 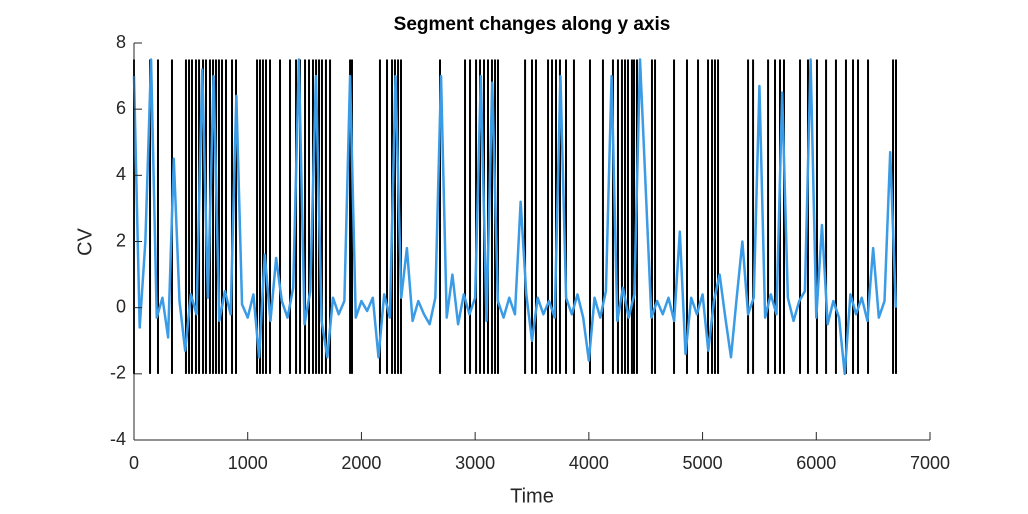 What do you see at coordinates (118, 439) in the screenshot?
I see `y-tick-label: -4` at bounding box center [118, 439].